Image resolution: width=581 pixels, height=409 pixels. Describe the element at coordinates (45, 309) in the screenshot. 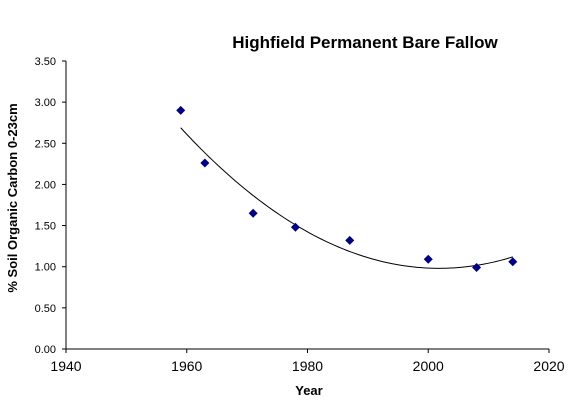

I see `y-tick-label: 0.50` at that location.